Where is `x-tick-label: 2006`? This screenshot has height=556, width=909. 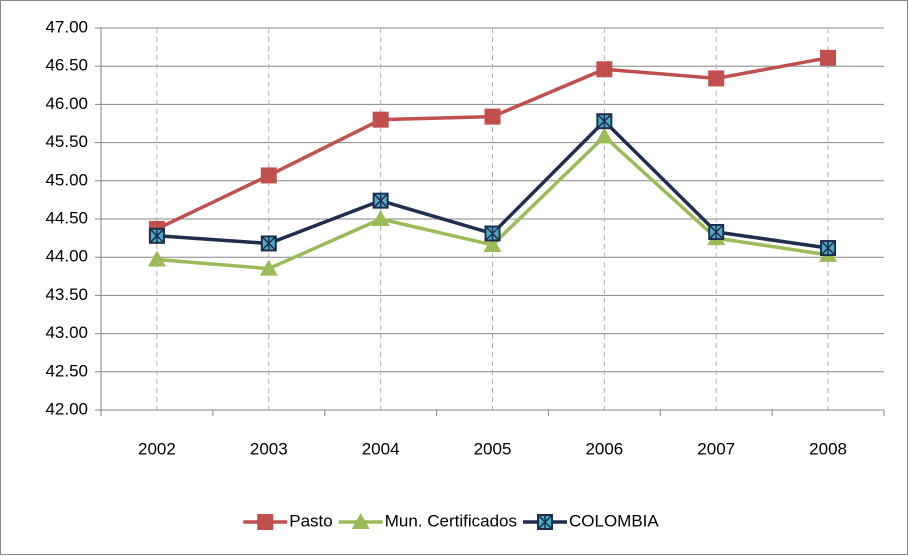 x-tick-label: 2006 is located at coordinates (604, 448).